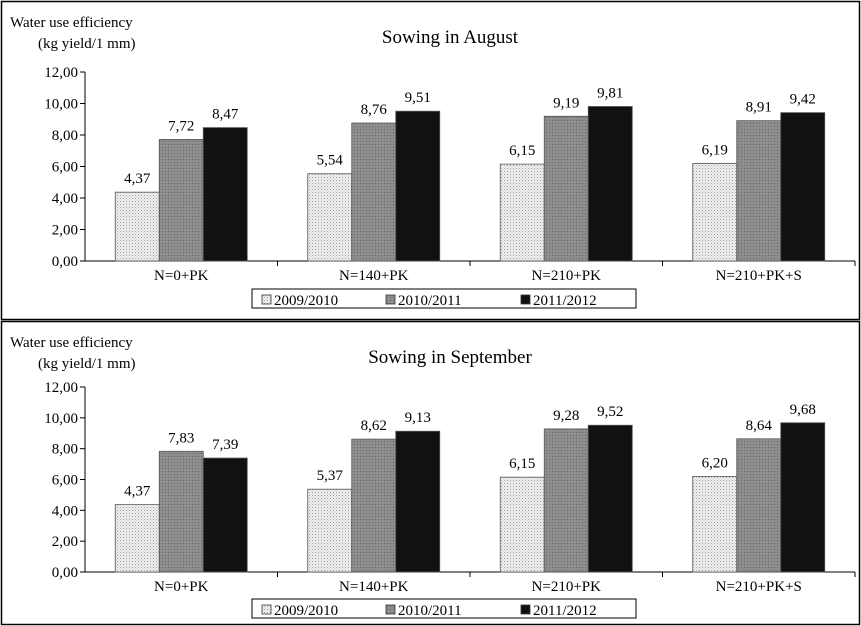  What do you see at coordinates (181, 438) in the screenshot?
I see `data-label: 7,83` at bounding box center [181, 438].